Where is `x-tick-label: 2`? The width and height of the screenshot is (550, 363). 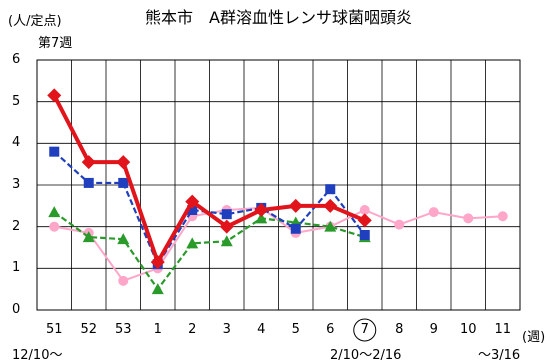 x-tick-label: 2 is located at coordinates (192, 329).